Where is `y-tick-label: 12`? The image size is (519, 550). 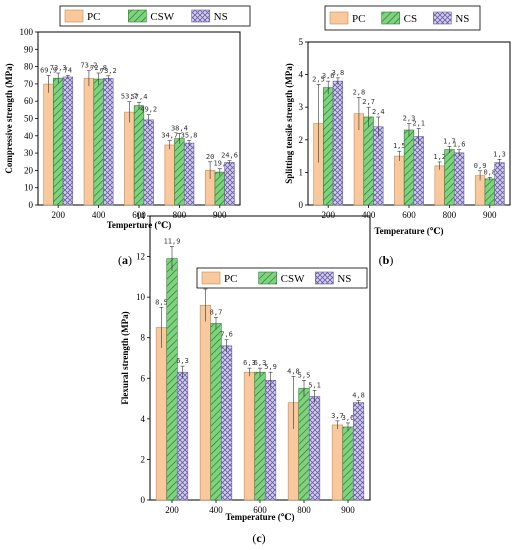 y-tick-label: 12 is located at coordinates (140, 257).